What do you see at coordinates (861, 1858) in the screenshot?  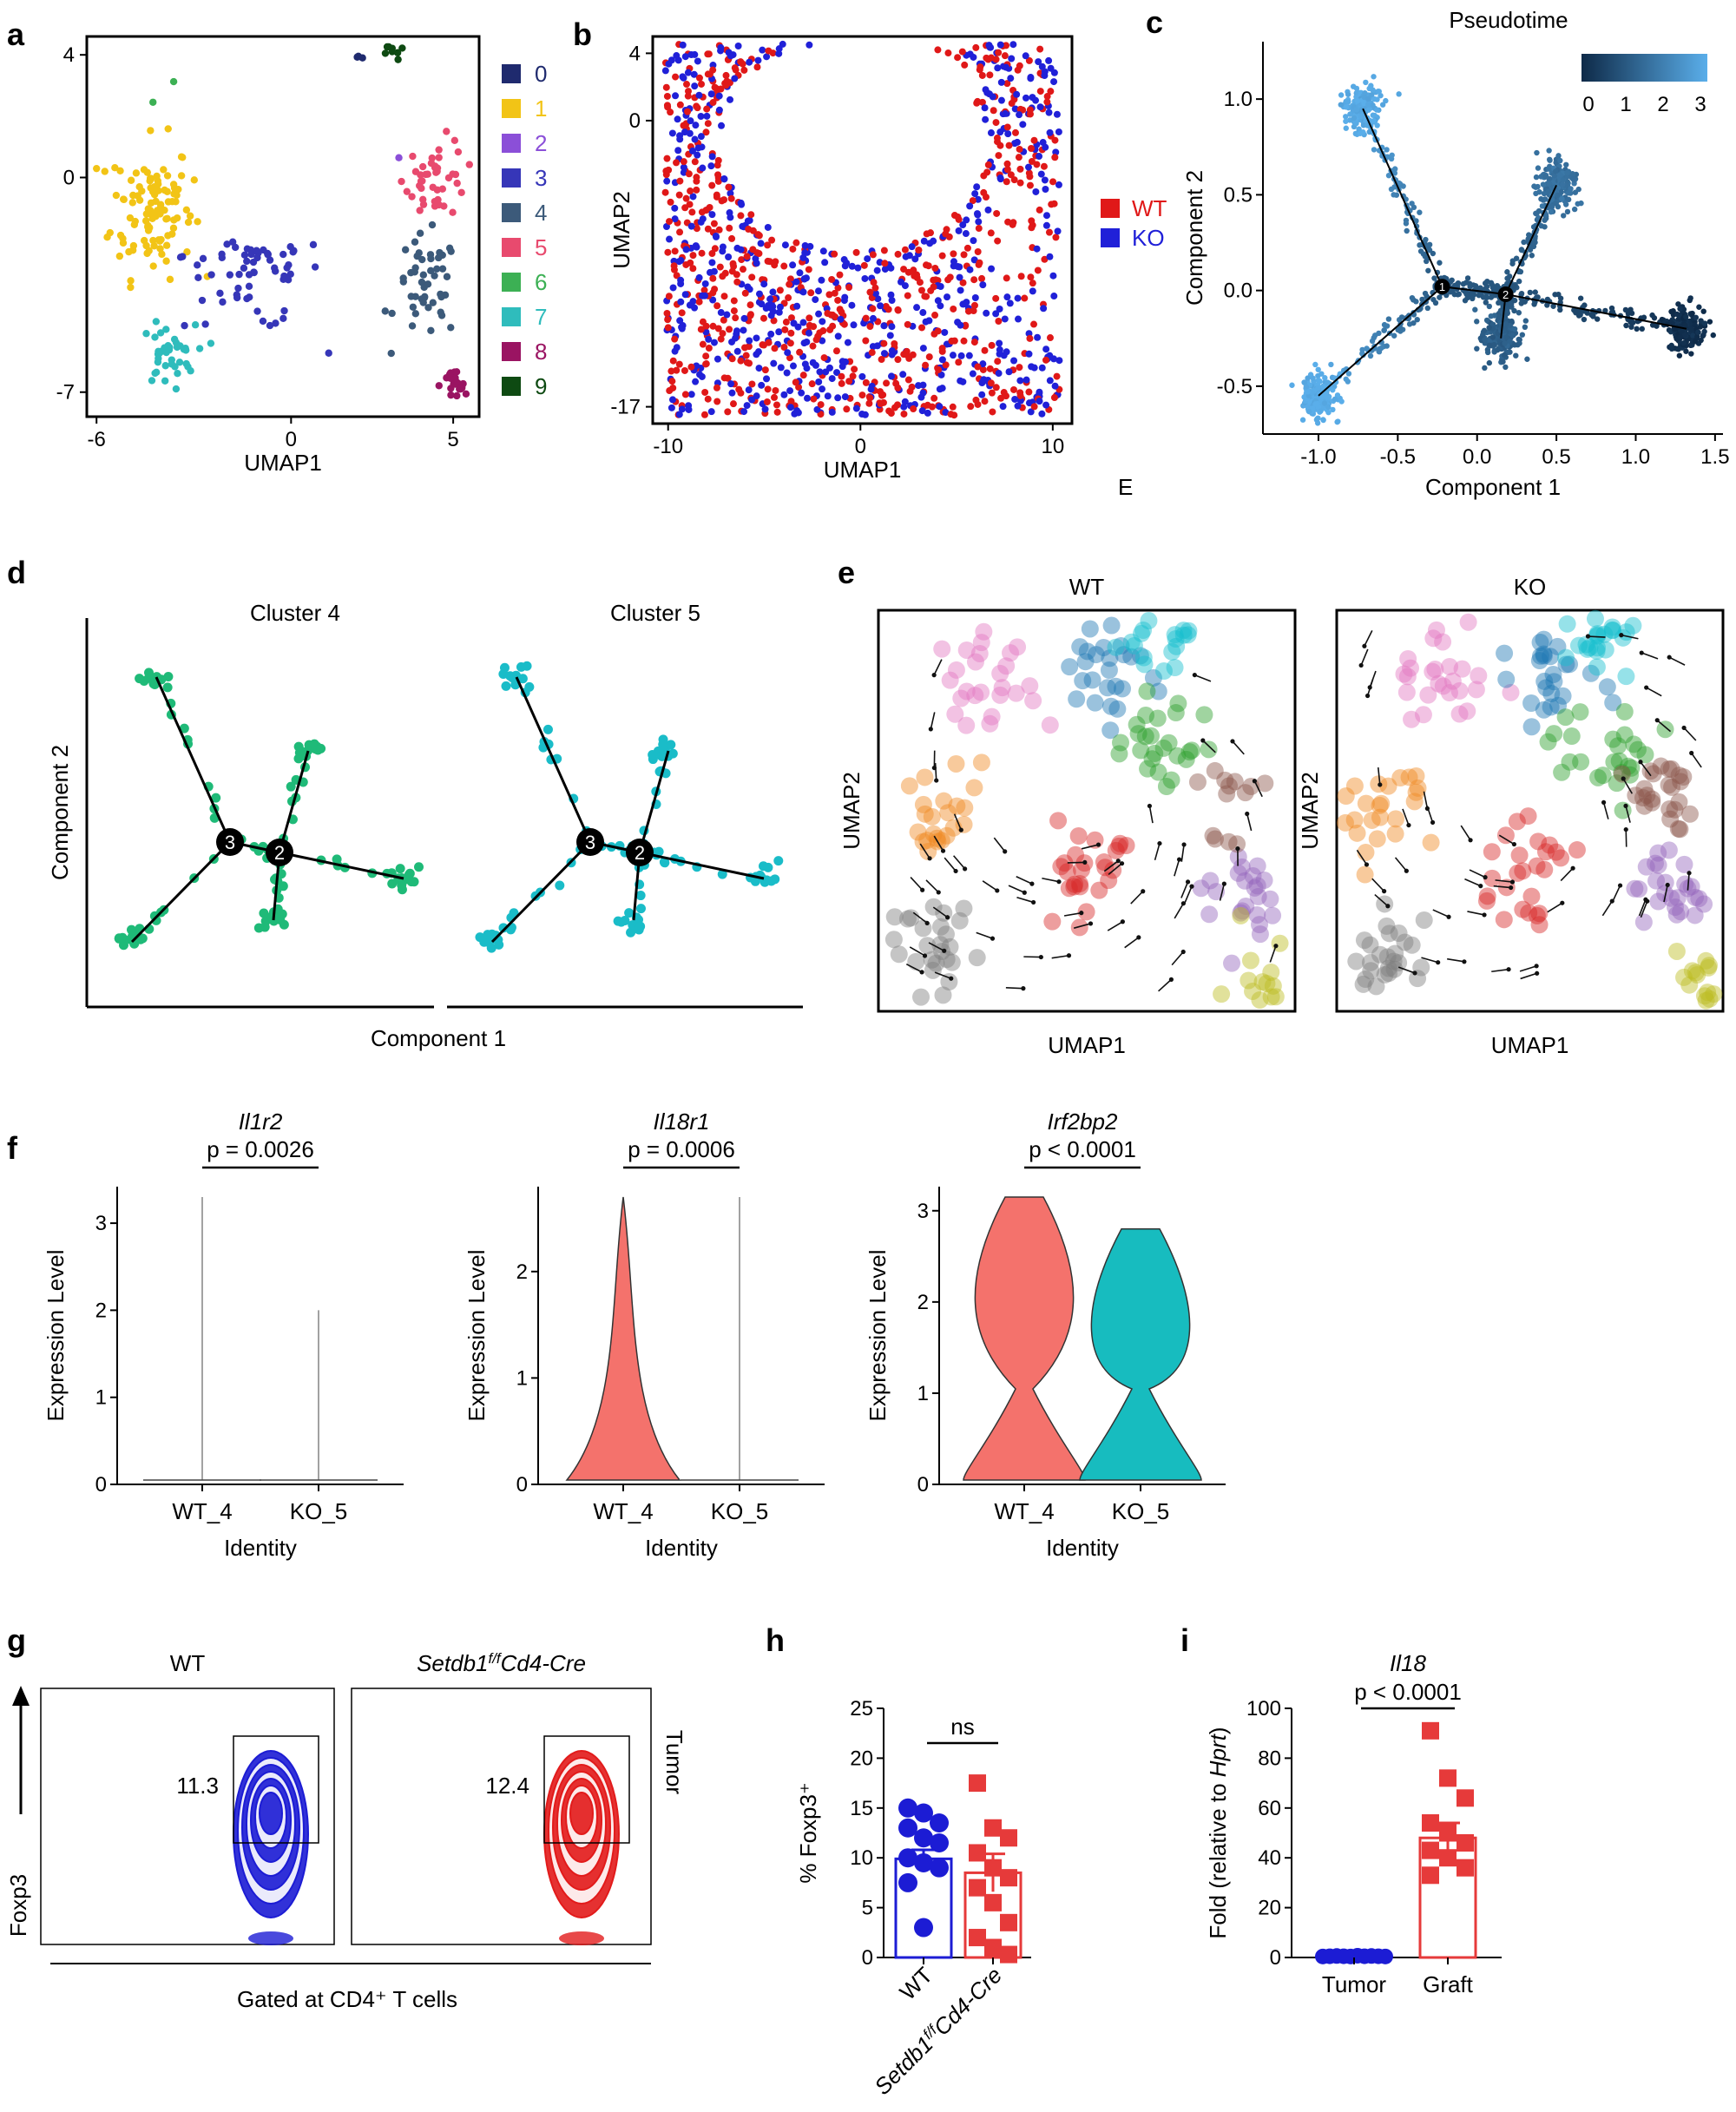 I see `panel-h-y-tick-label: 10` at bounding box center [861, 1858].